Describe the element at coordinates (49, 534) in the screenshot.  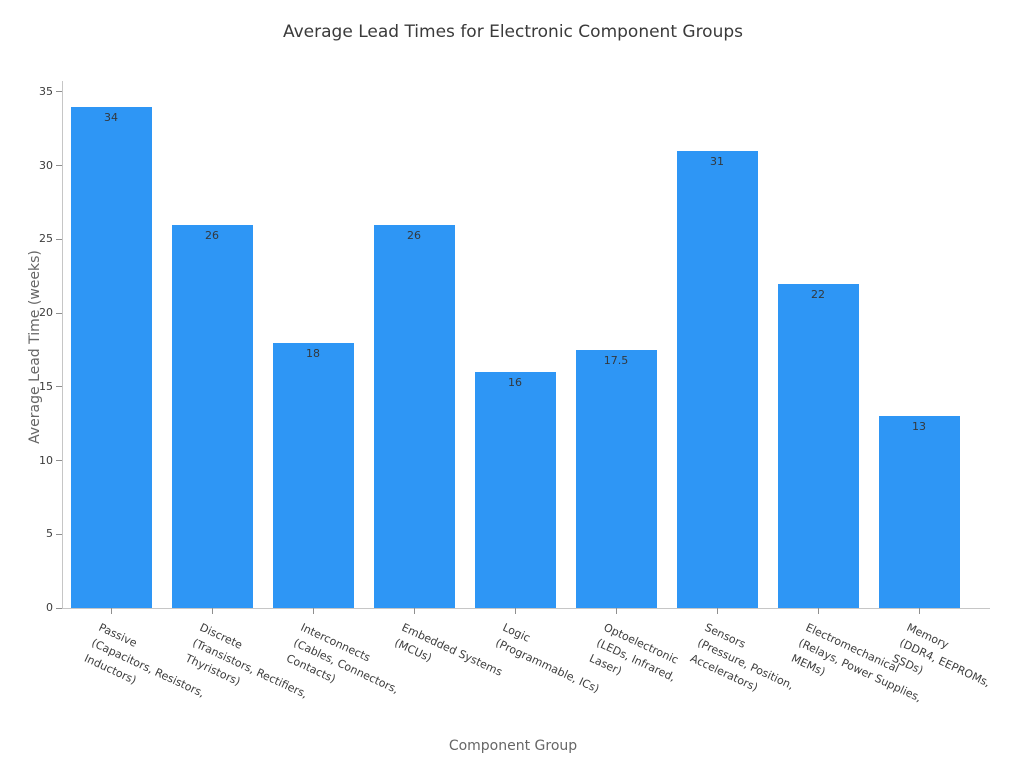
I see `y-tick-label: 5` at that location.